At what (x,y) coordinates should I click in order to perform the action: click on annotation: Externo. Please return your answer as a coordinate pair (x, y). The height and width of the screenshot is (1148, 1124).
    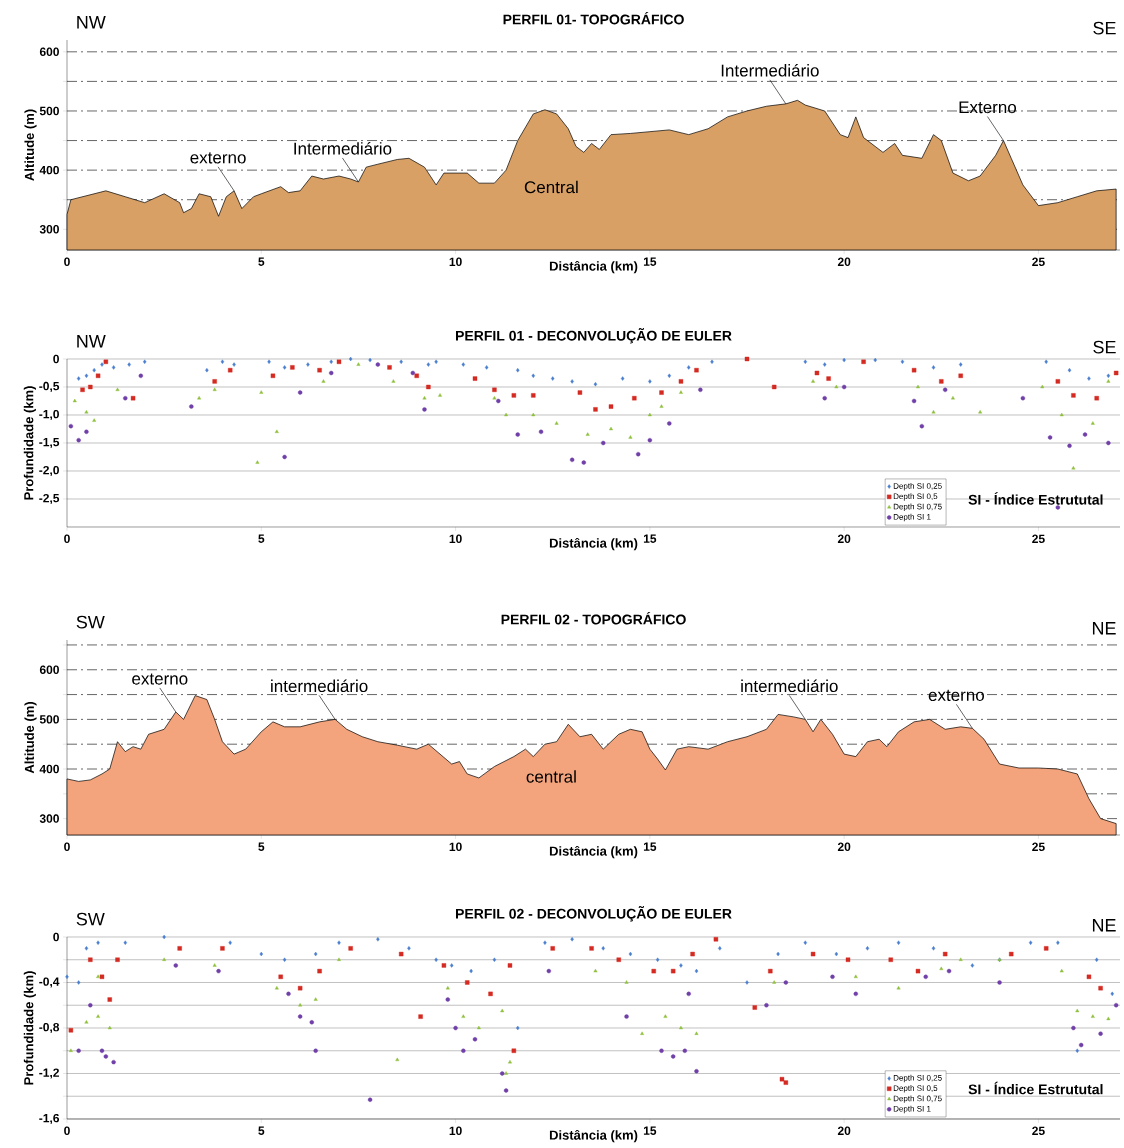
    Looking at the image, I should click on (988, 107).